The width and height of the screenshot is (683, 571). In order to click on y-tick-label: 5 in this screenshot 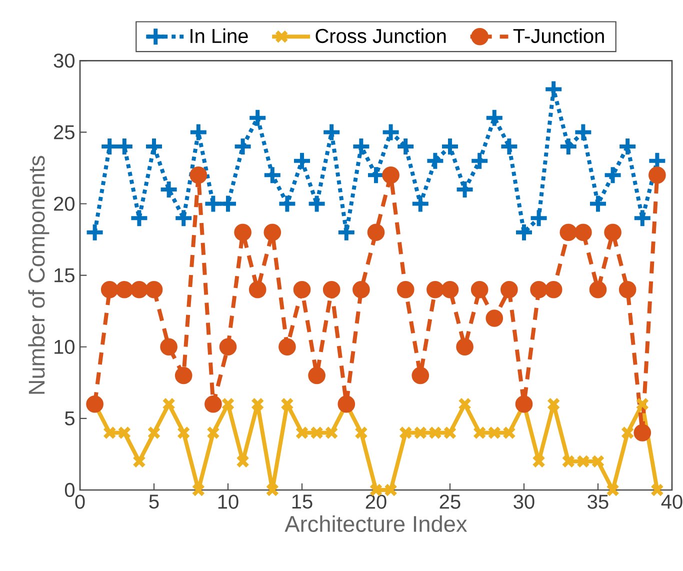, I will do `click(69, 418)`.